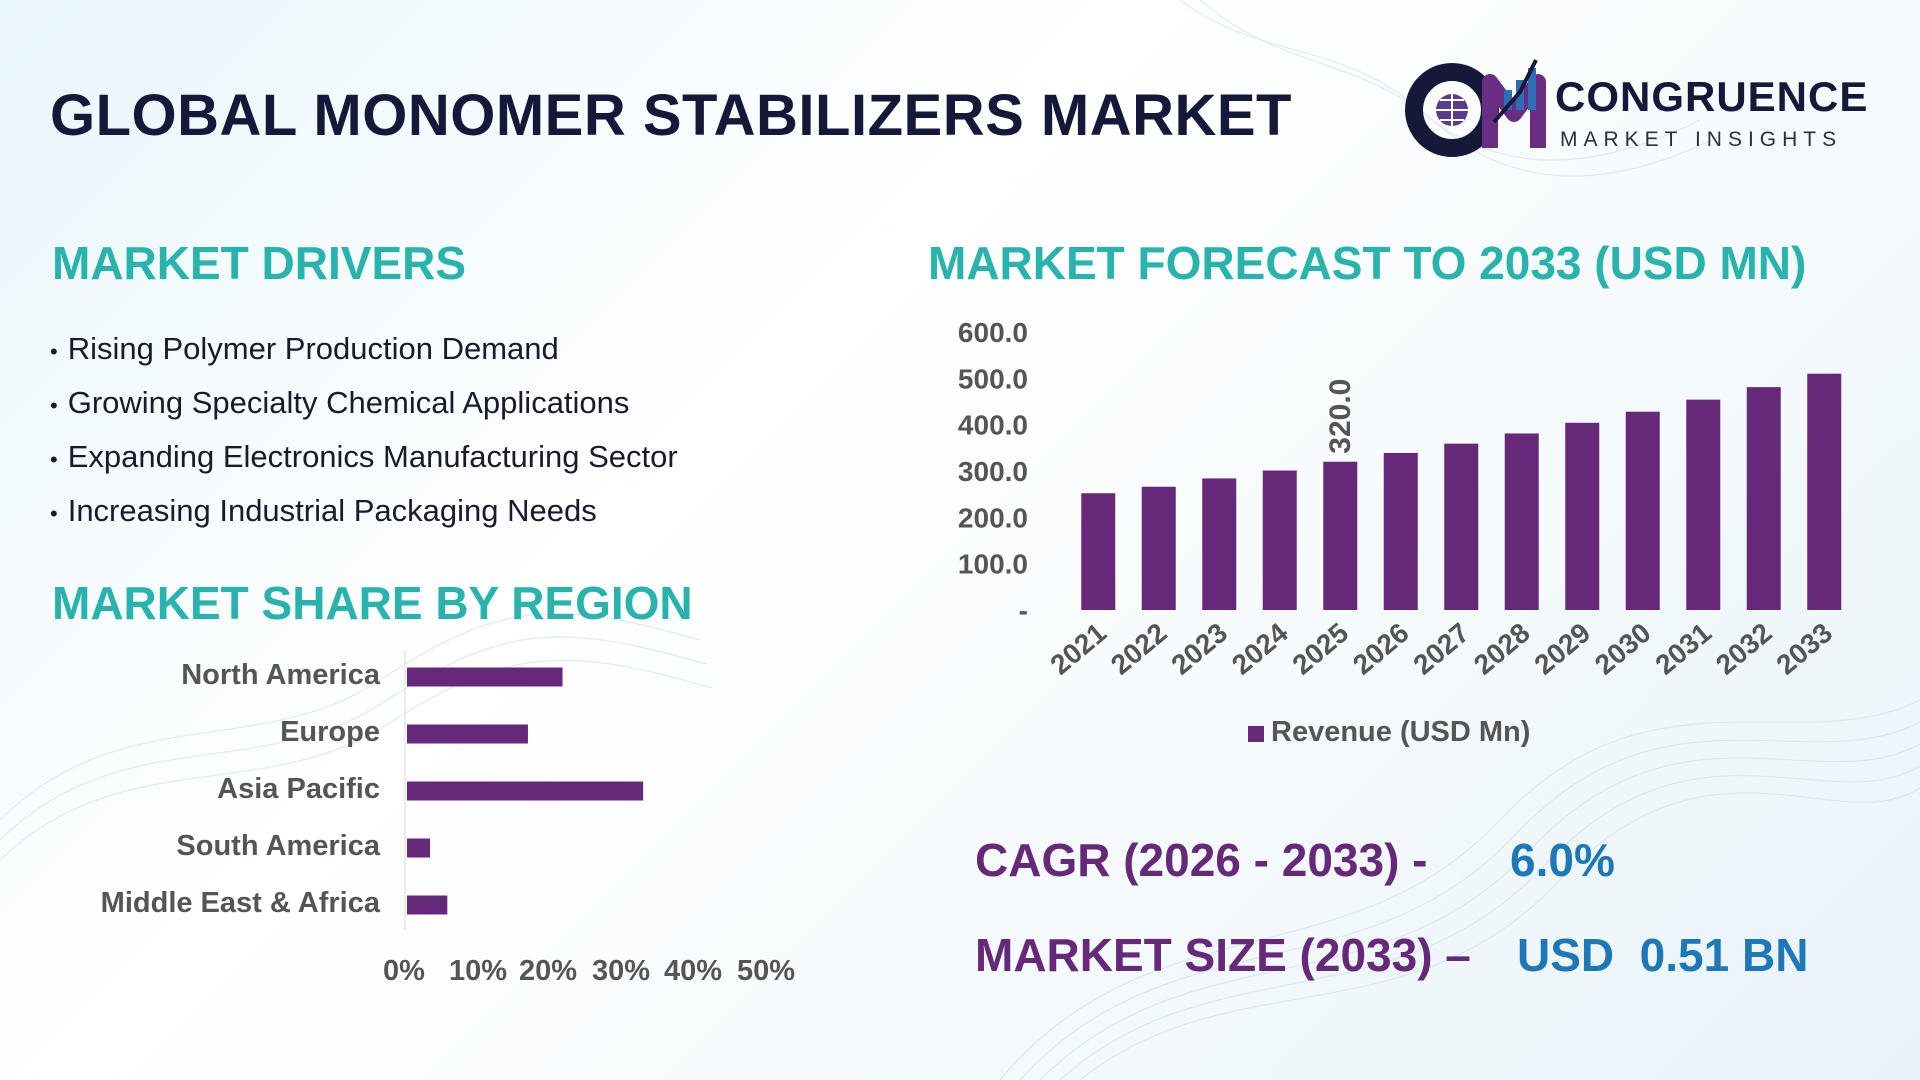  Describe the element at coordinates (1744, 649) in the screenshot. I see `x-tick-label: 2032` at that location.